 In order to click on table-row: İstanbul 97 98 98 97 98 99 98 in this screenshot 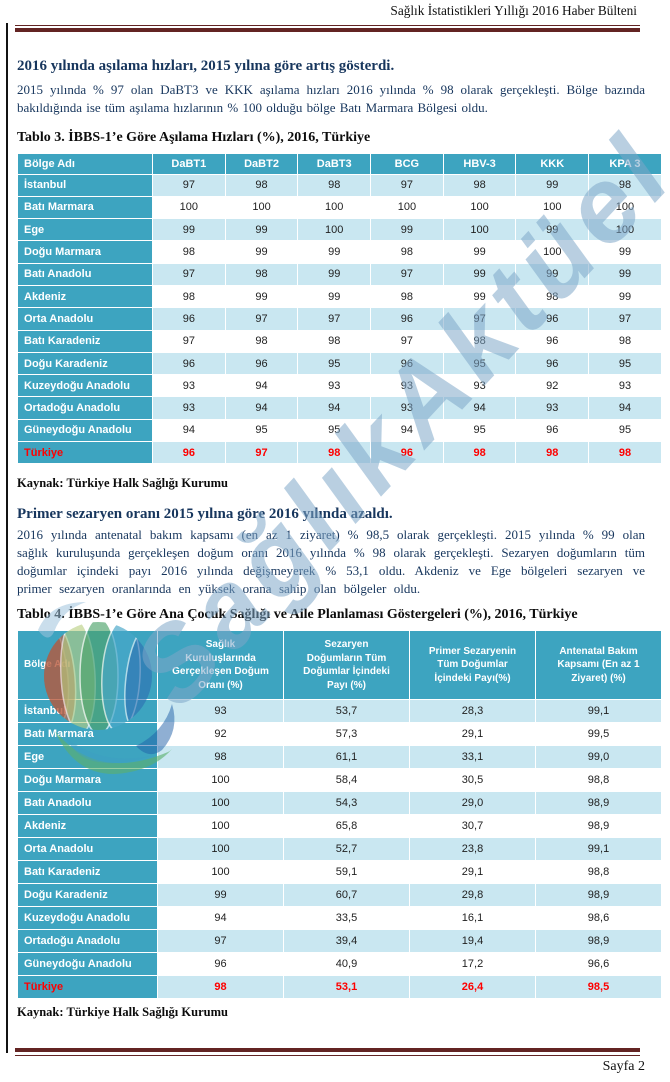, I will do `click(339, 185)`.